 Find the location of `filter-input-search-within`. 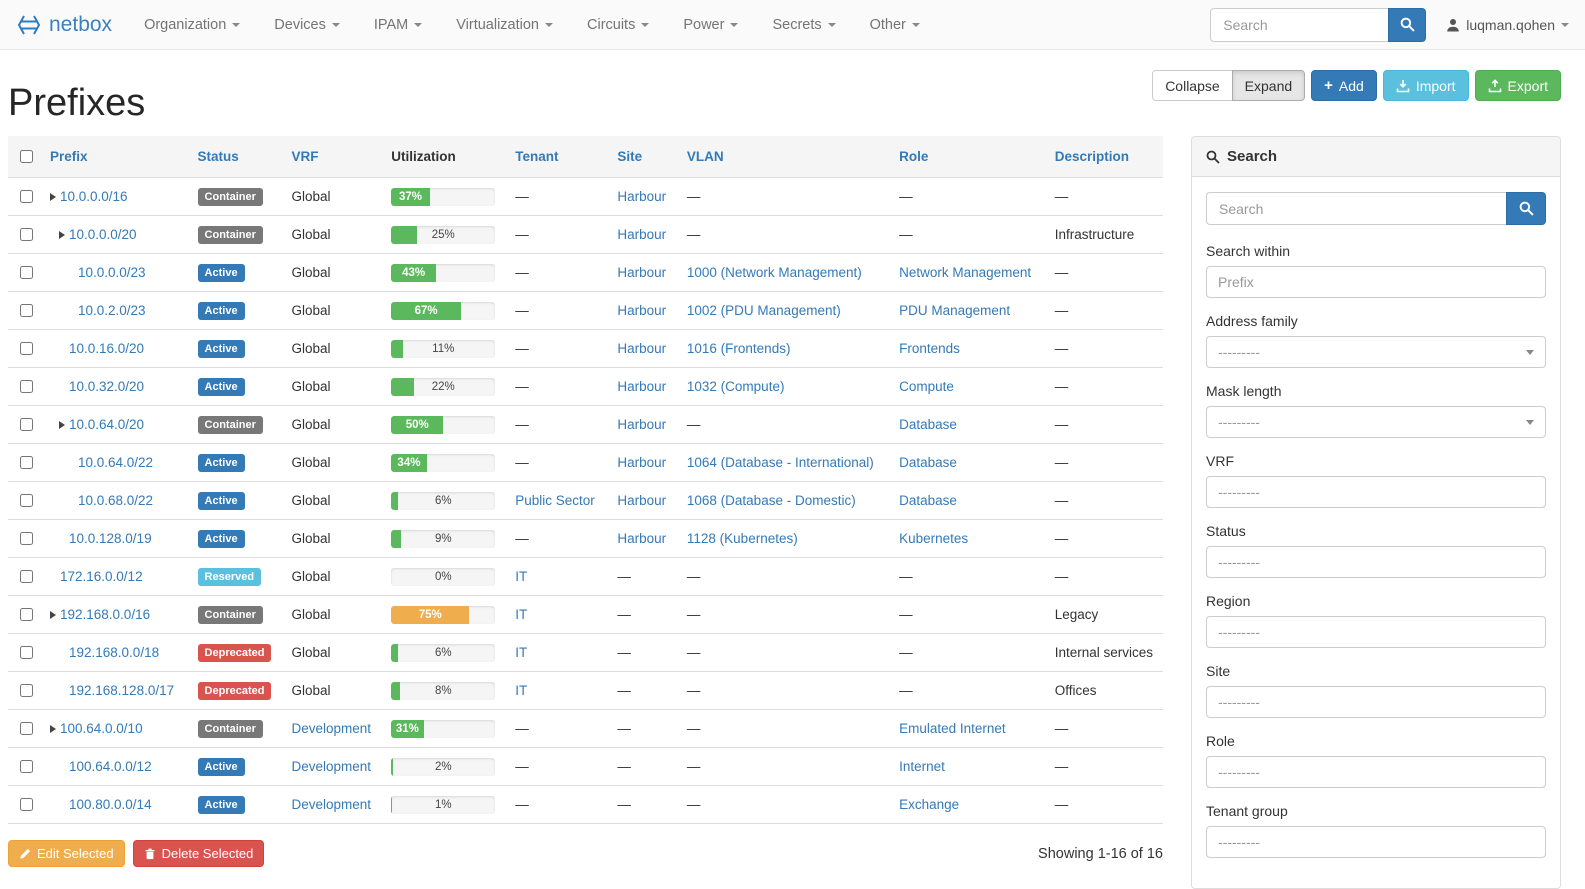

filter-input-search-within is located at coordinates (1376, 282).